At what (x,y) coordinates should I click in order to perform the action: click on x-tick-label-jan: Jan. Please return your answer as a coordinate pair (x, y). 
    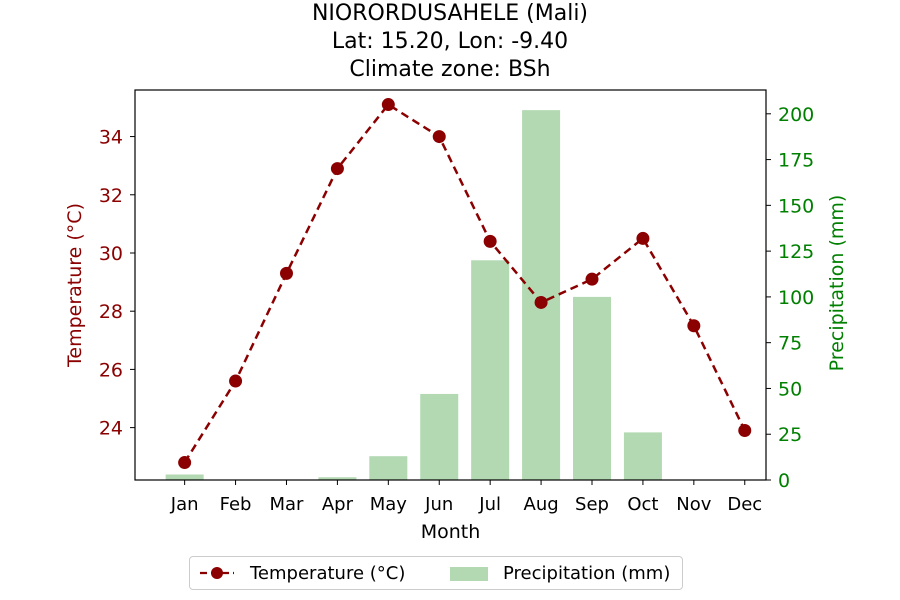
    Looking at the image, I should click on (184, 504).